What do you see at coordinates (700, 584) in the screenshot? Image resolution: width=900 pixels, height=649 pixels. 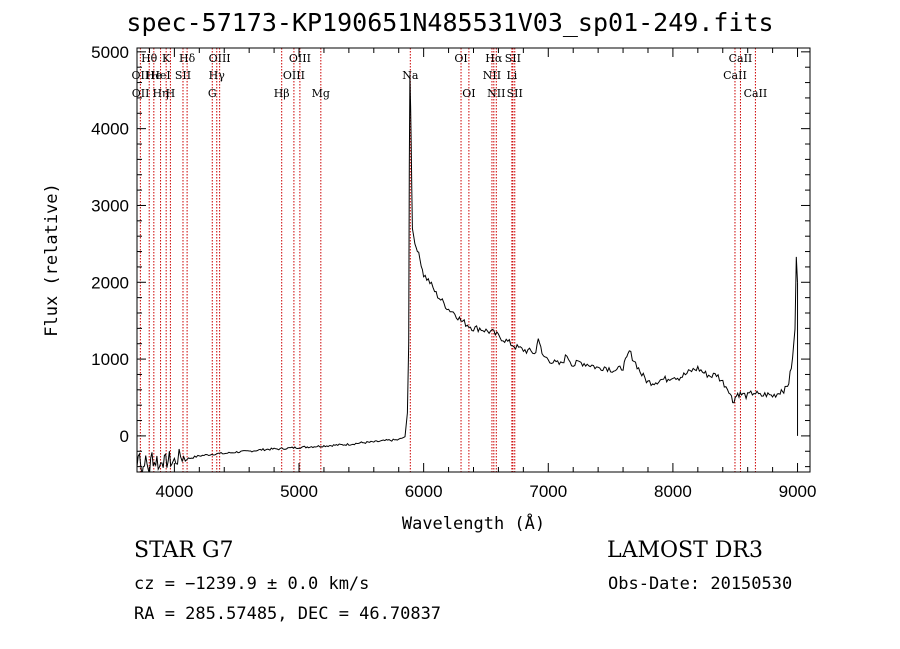 I see `observation-date: Obs-Date: 20150530` at bounding box center [700, 584].